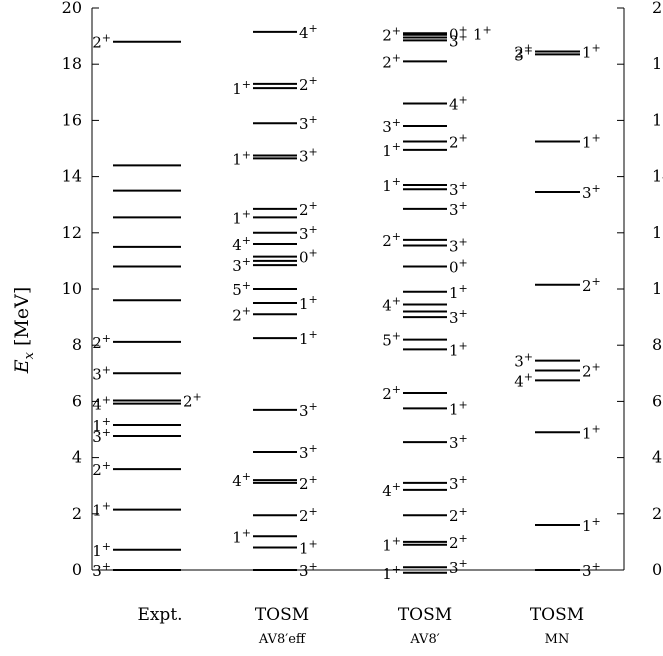 The width and height of the screenshot is (663, 656). Describe the element at coordinates (657, 400) in the screenshot. I see `y-tick-label-right: 6` at that location.